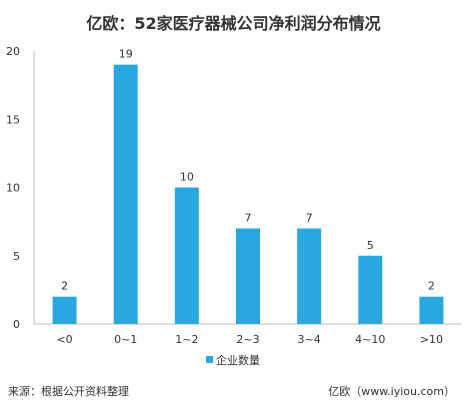 The height and width of the screenshot is (408, 467). What do you see at coordinates (13, 119) in the screenshot?
I see `y-tick-label: 15` at bounding box center [13, 119].